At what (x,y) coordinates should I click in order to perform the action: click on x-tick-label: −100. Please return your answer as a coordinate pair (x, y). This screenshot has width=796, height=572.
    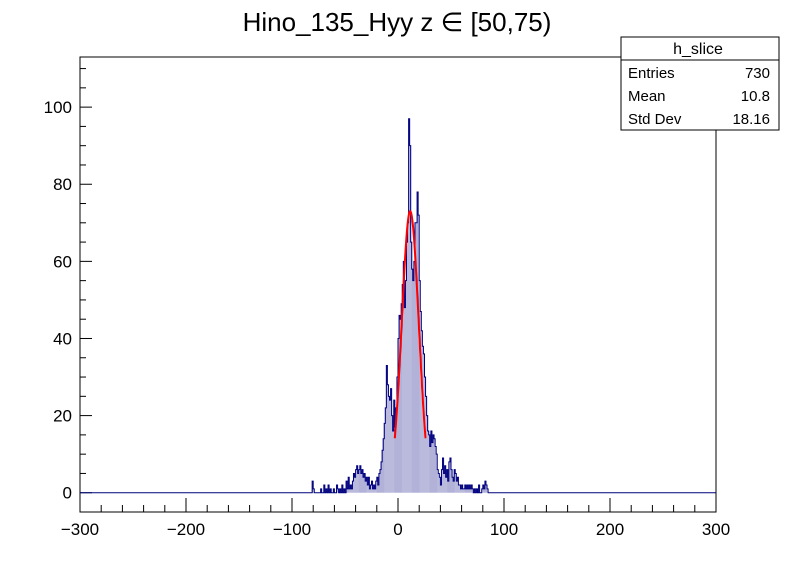
    Looking at the image, I should click on (292, 529).